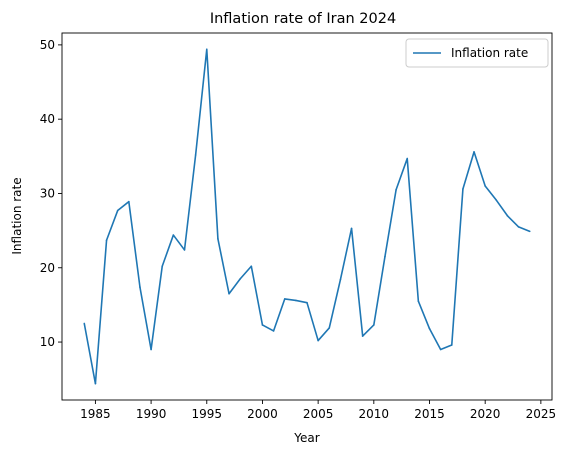 The image size is (569, 455). What do you see at coordinates (47, 119) in the screenshot?
I see `y-tick-label: 40` at bounding box center [47, 119].